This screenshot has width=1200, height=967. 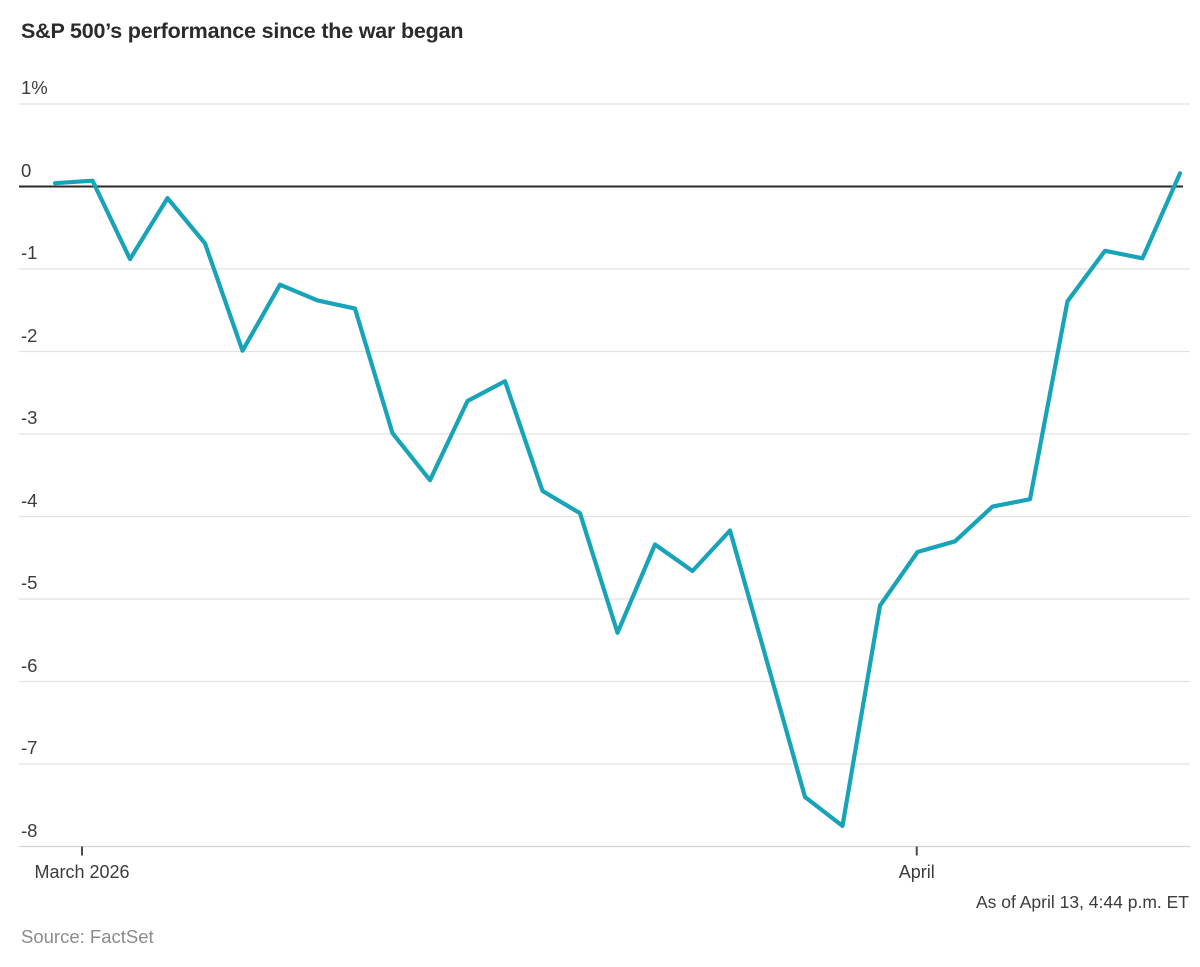 What do you see at coordinates (34, 87) in the screenshot?
I see `y-axis-label: 1%` at bounding box center [34, 87].